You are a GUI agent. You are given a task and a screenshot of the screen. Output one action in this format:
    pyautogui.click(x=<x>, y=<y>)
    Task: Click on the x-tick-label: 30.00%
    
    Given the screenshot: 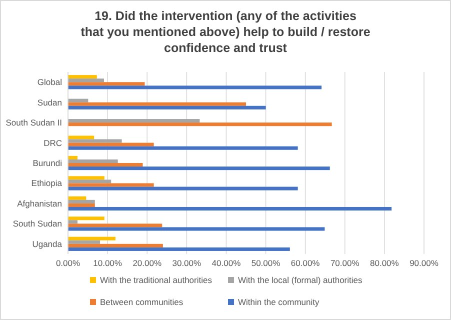 What is the action you would take?
    pyautogui.click(x=187, y=263)
    